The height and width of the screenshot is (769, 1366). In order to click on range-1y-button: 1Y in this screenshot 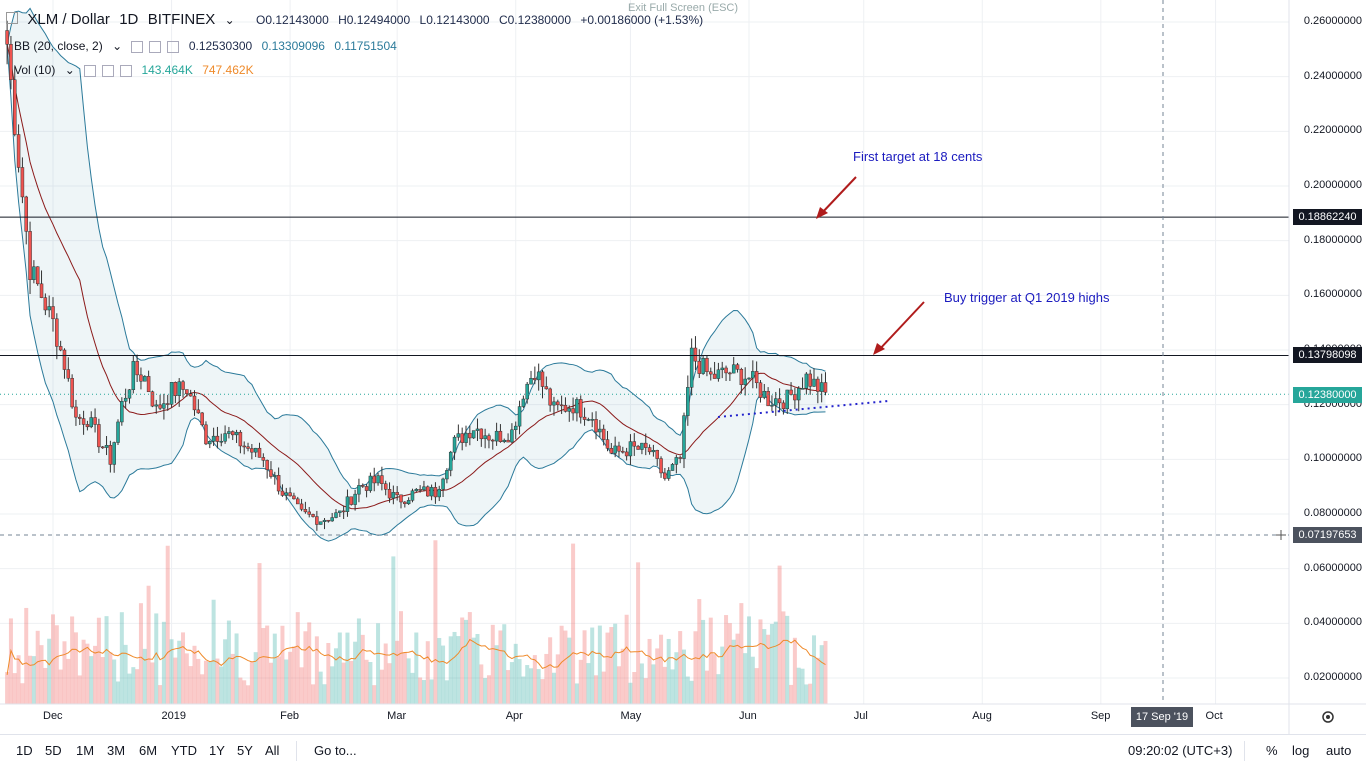, I will do `click(217, 750)`.